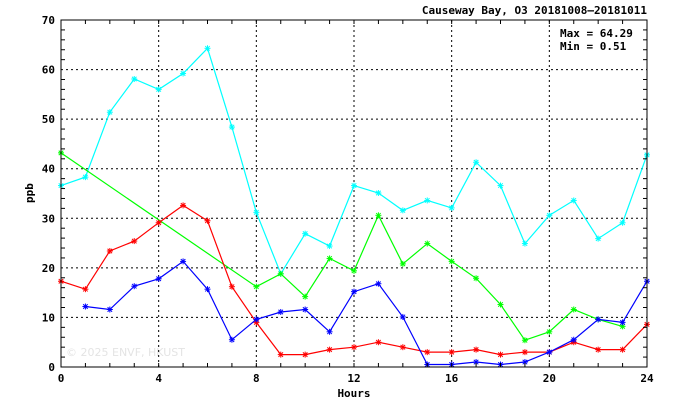 This screenshot has height=409, width=674. I want to click on x-tick-label: 20, so click(549, 378).